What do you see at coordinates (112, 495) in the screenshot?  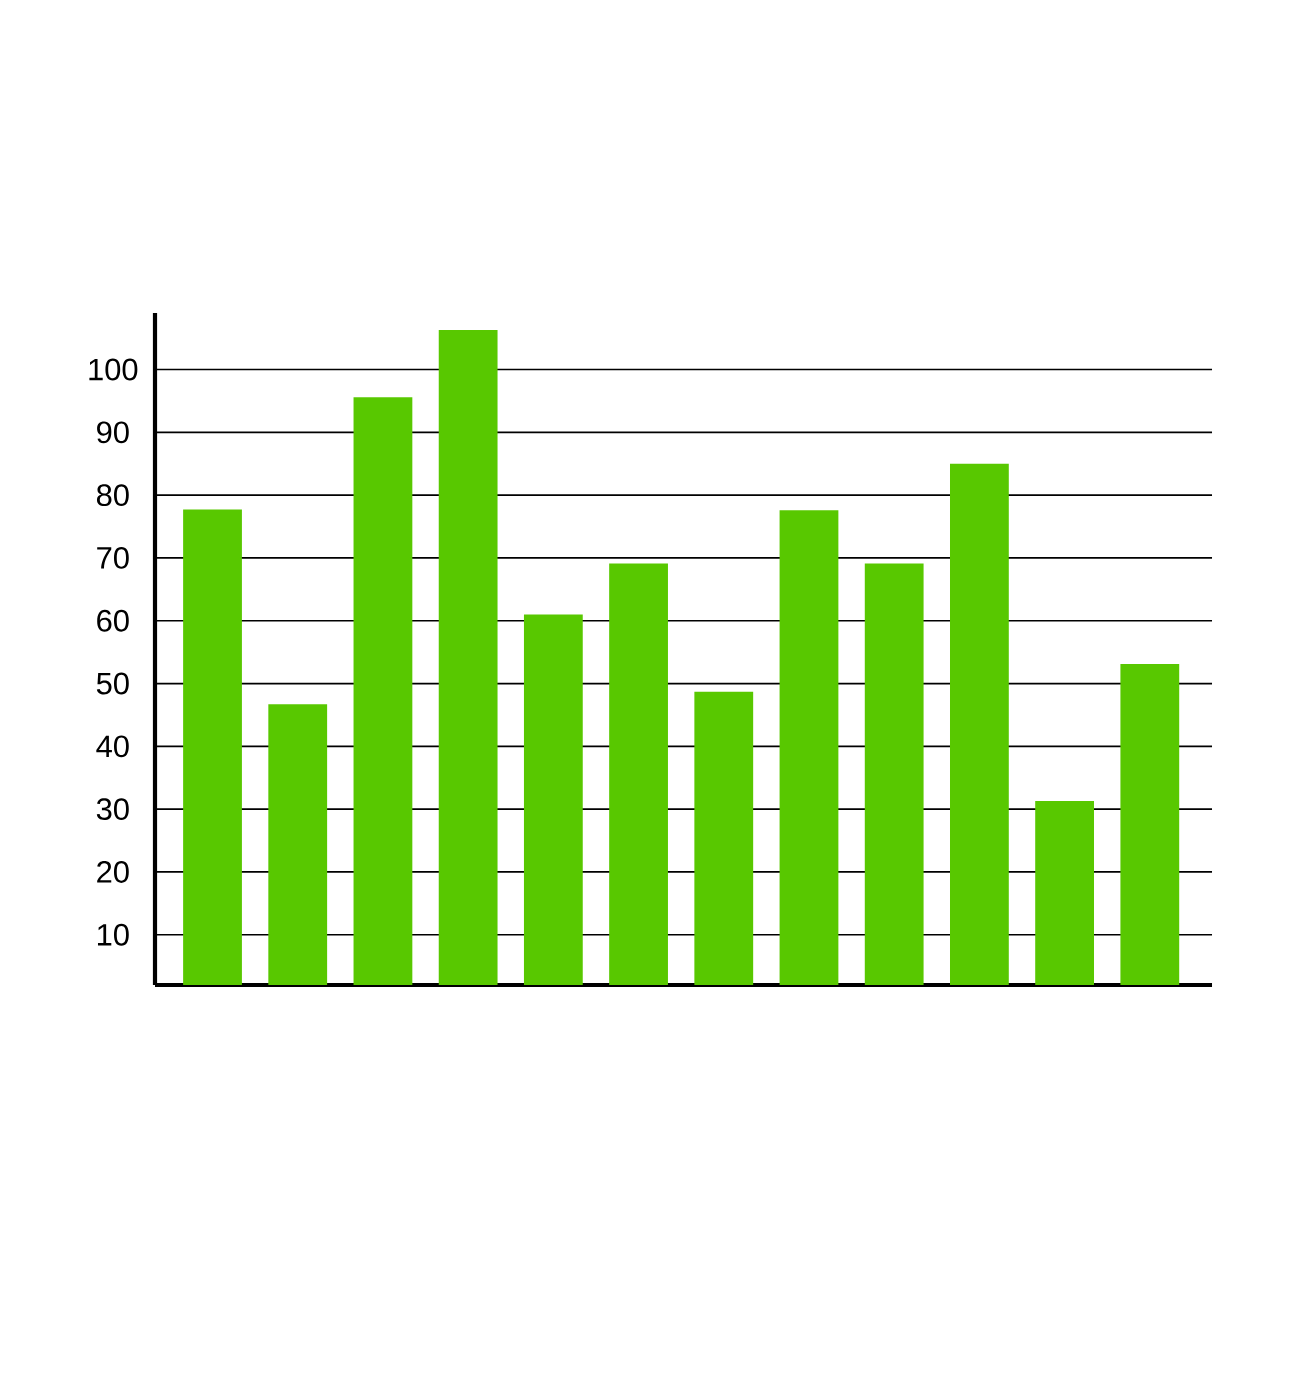 I see `y-tick-label: 80` at bounding box center [112, 495].